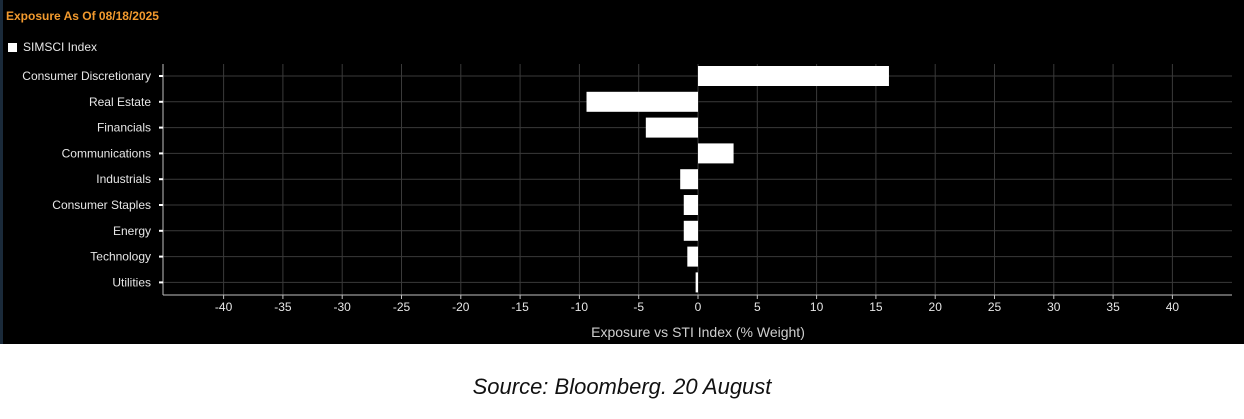  I want to click on x-tick-label: 30, so click(1054, 307).